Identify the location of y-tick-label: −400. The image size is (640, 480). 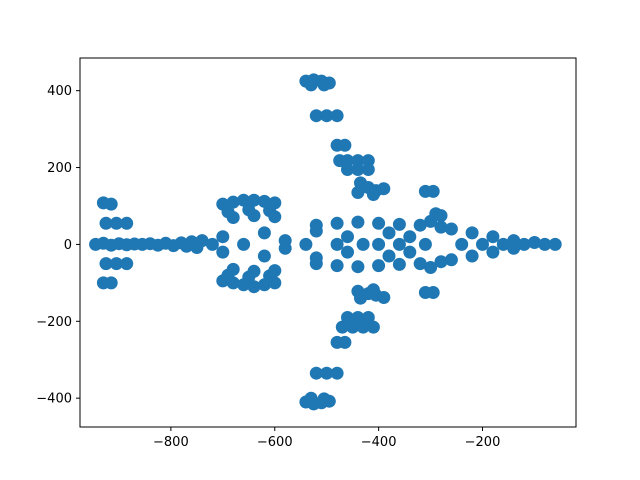
(54, 399).